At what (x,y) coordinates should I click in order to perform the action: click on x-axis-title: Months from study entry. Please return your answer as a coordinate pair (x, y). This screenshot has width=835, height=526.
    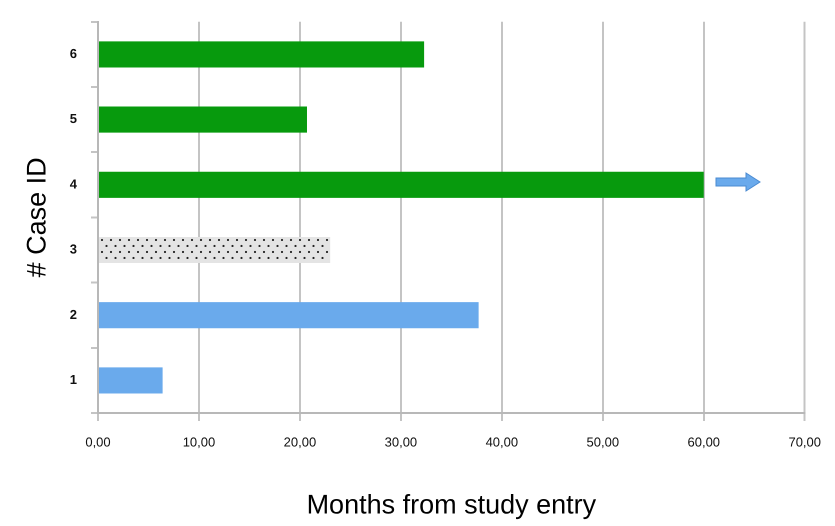
    Looking at the image, I should click on (451, 504).